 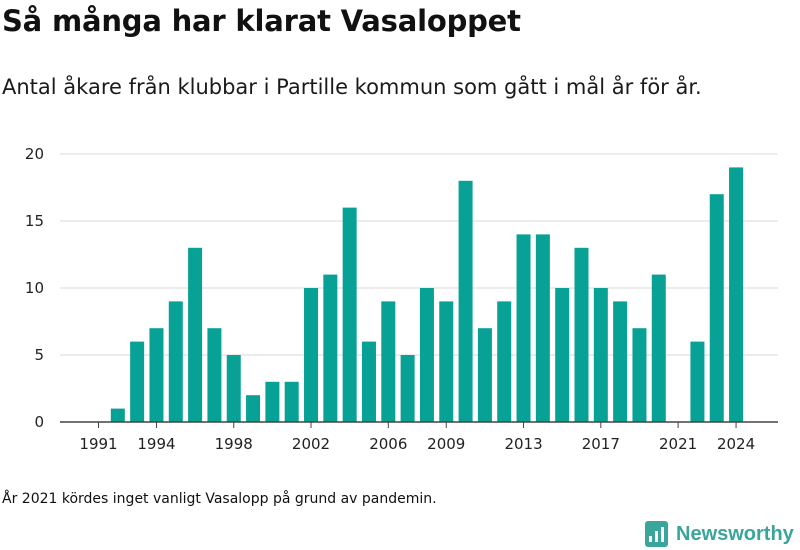 I want to click on bar-2020, so click(x=658, y=348).